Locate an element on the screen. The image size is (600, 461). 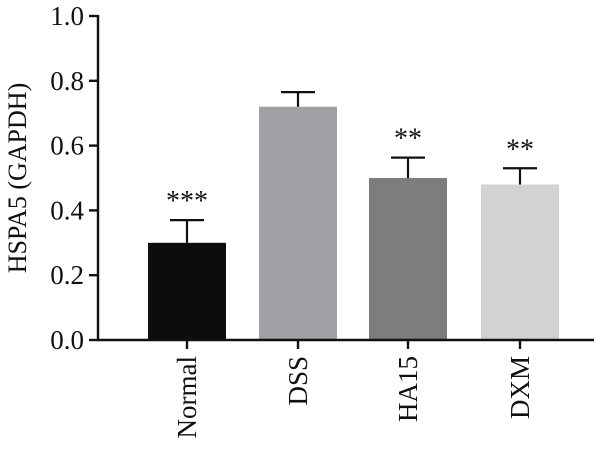
x-tick-label-dxm: DXM is located at coordinates (520, 387).